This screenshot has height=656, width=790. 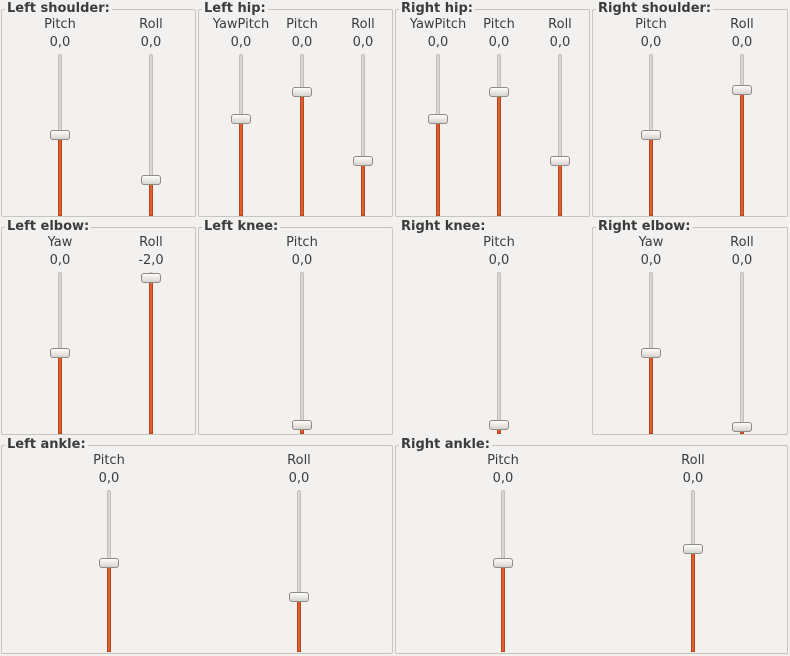 What do you see at coordinates (742, 135) in the screenshot?
I see `right-shoulder-roll-slider` at bounding box center [742, 135].